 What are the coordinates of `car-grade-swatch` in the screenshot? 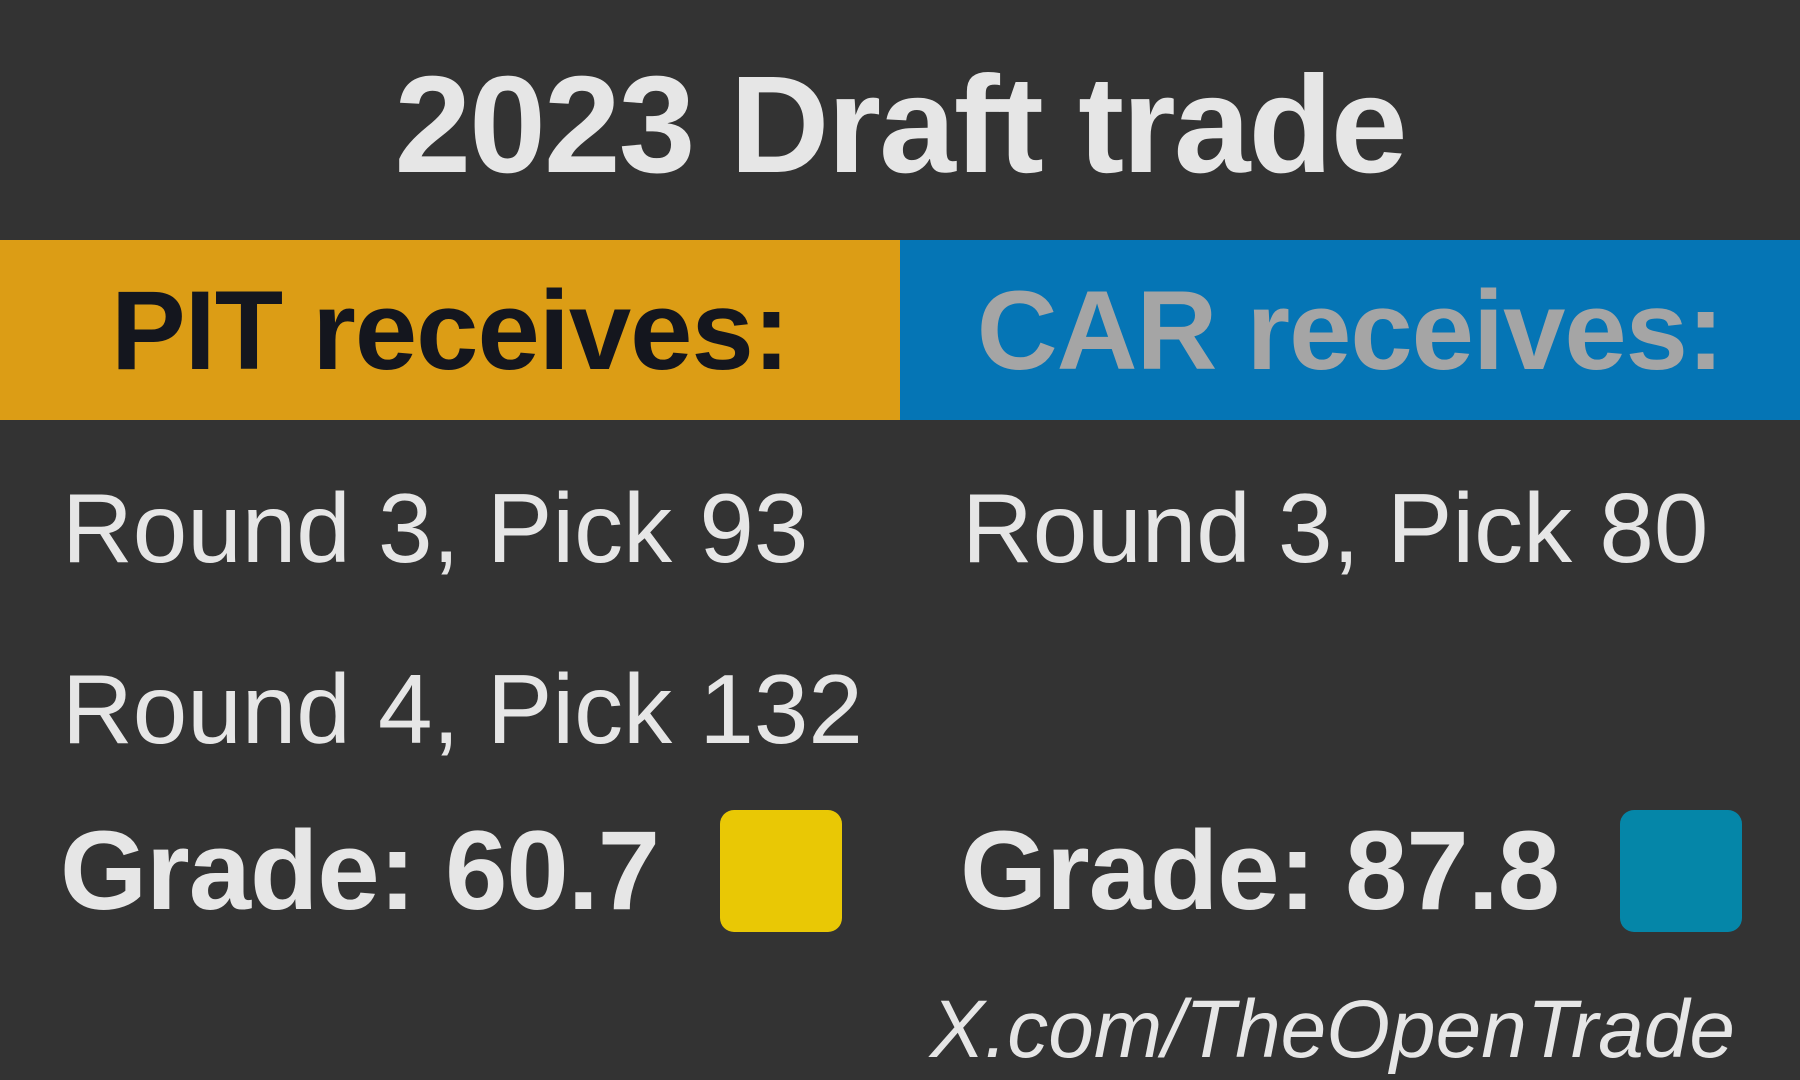 It's located at (1681, 871).